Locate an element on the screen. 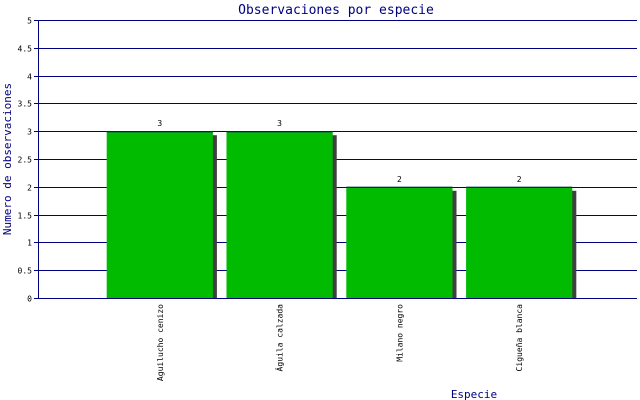  y-tick-label-3: 1.5 is located at coordinates (25, 216).